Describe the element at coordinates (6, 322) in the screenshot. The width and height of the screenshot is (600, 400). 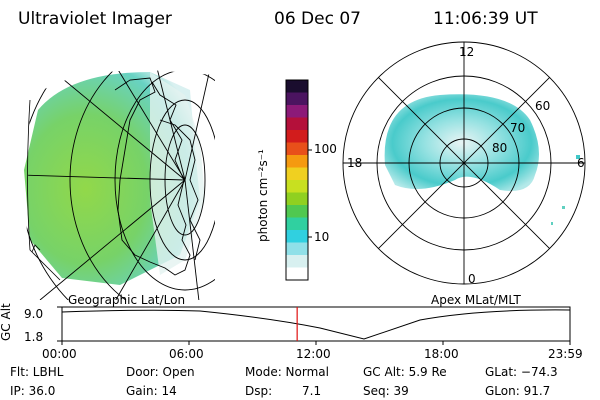
I see `altitude-ylabel: GC Alt` at that location.